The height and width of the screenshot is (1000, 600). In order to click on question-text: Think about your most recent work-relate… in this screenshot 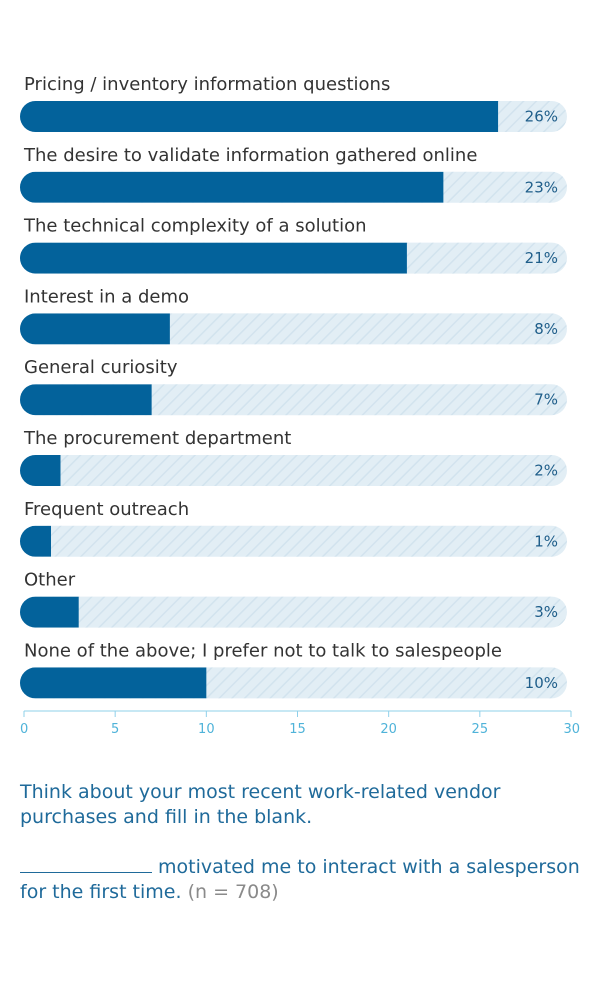, I will do `click(260, 804)`.